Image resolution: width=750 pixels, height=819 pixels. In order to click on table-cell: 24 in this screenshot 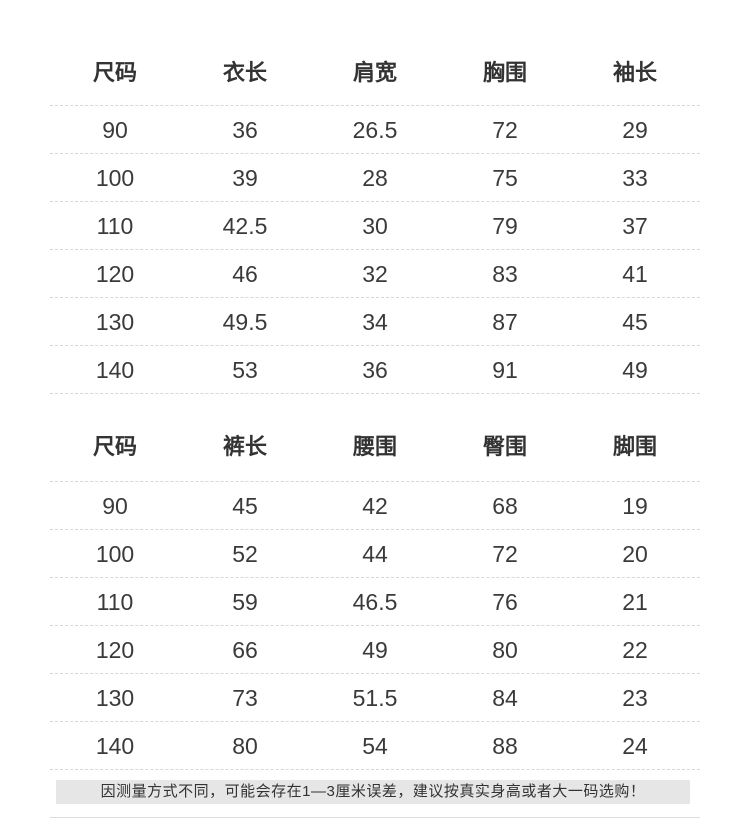, I will do `click(635, 746)`.